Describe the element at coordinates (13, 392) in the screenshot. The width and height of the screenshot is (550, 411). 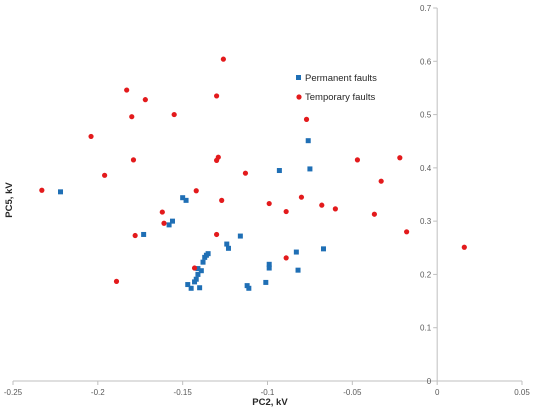
I see `x-tick-label: -0.25` at that location.